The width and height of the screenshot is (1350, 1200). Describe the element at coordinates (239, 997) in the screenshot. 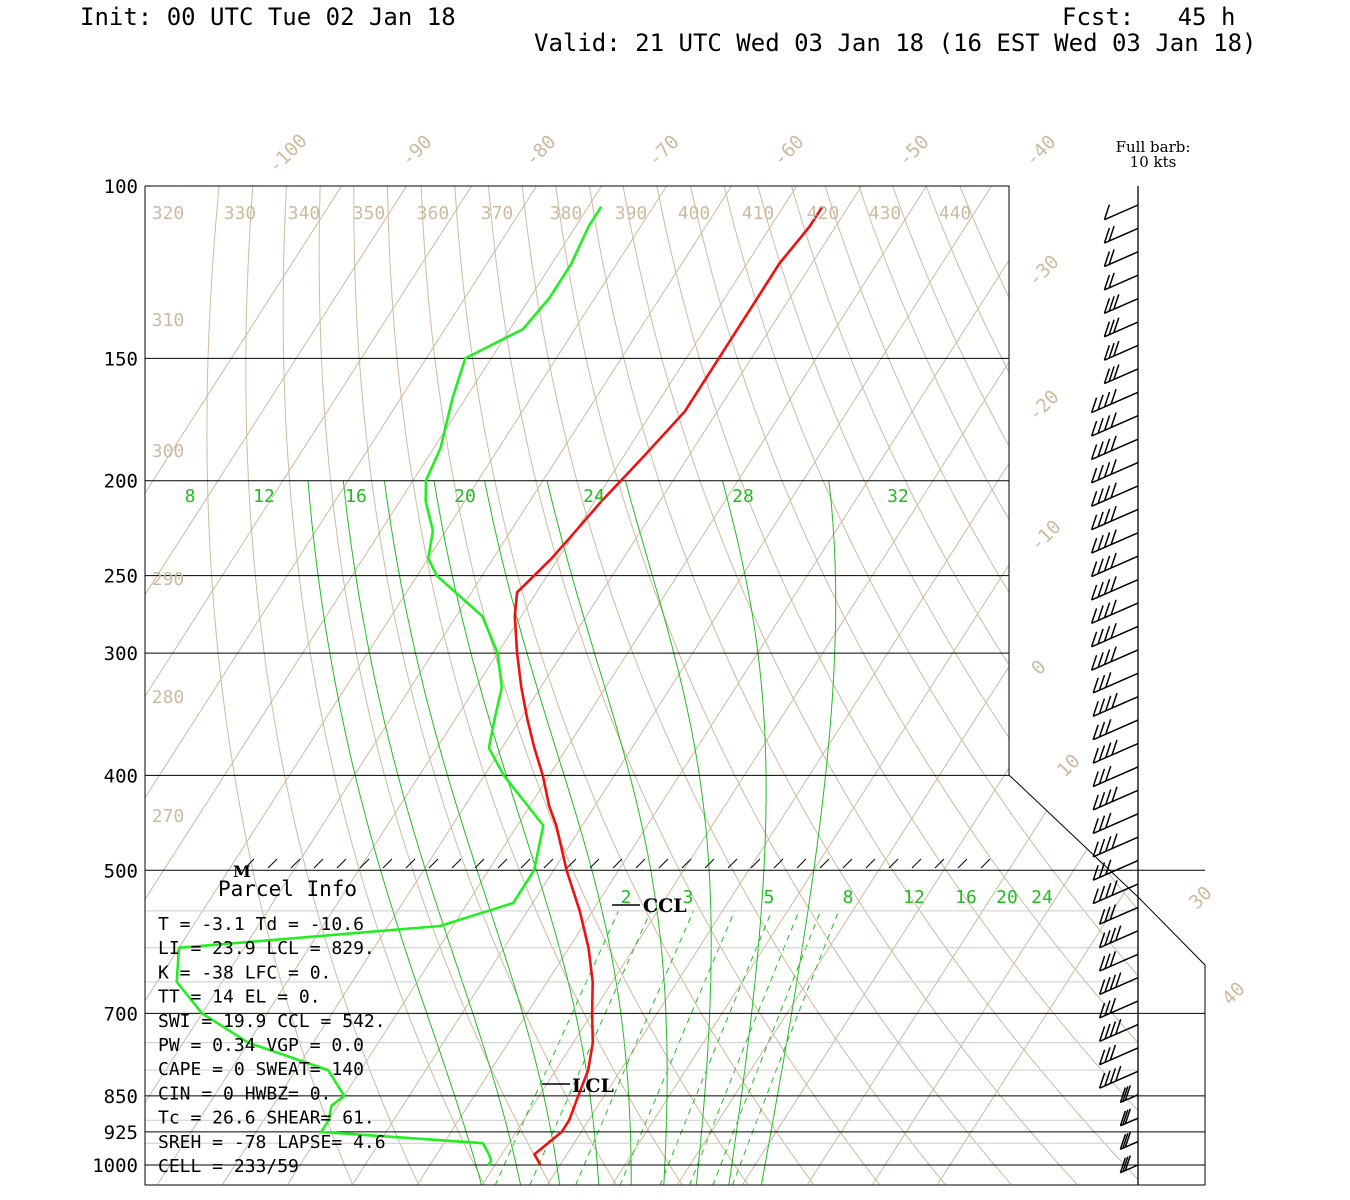

I see `parcel-info-row: TT = 14 EL = 0.` at that location.